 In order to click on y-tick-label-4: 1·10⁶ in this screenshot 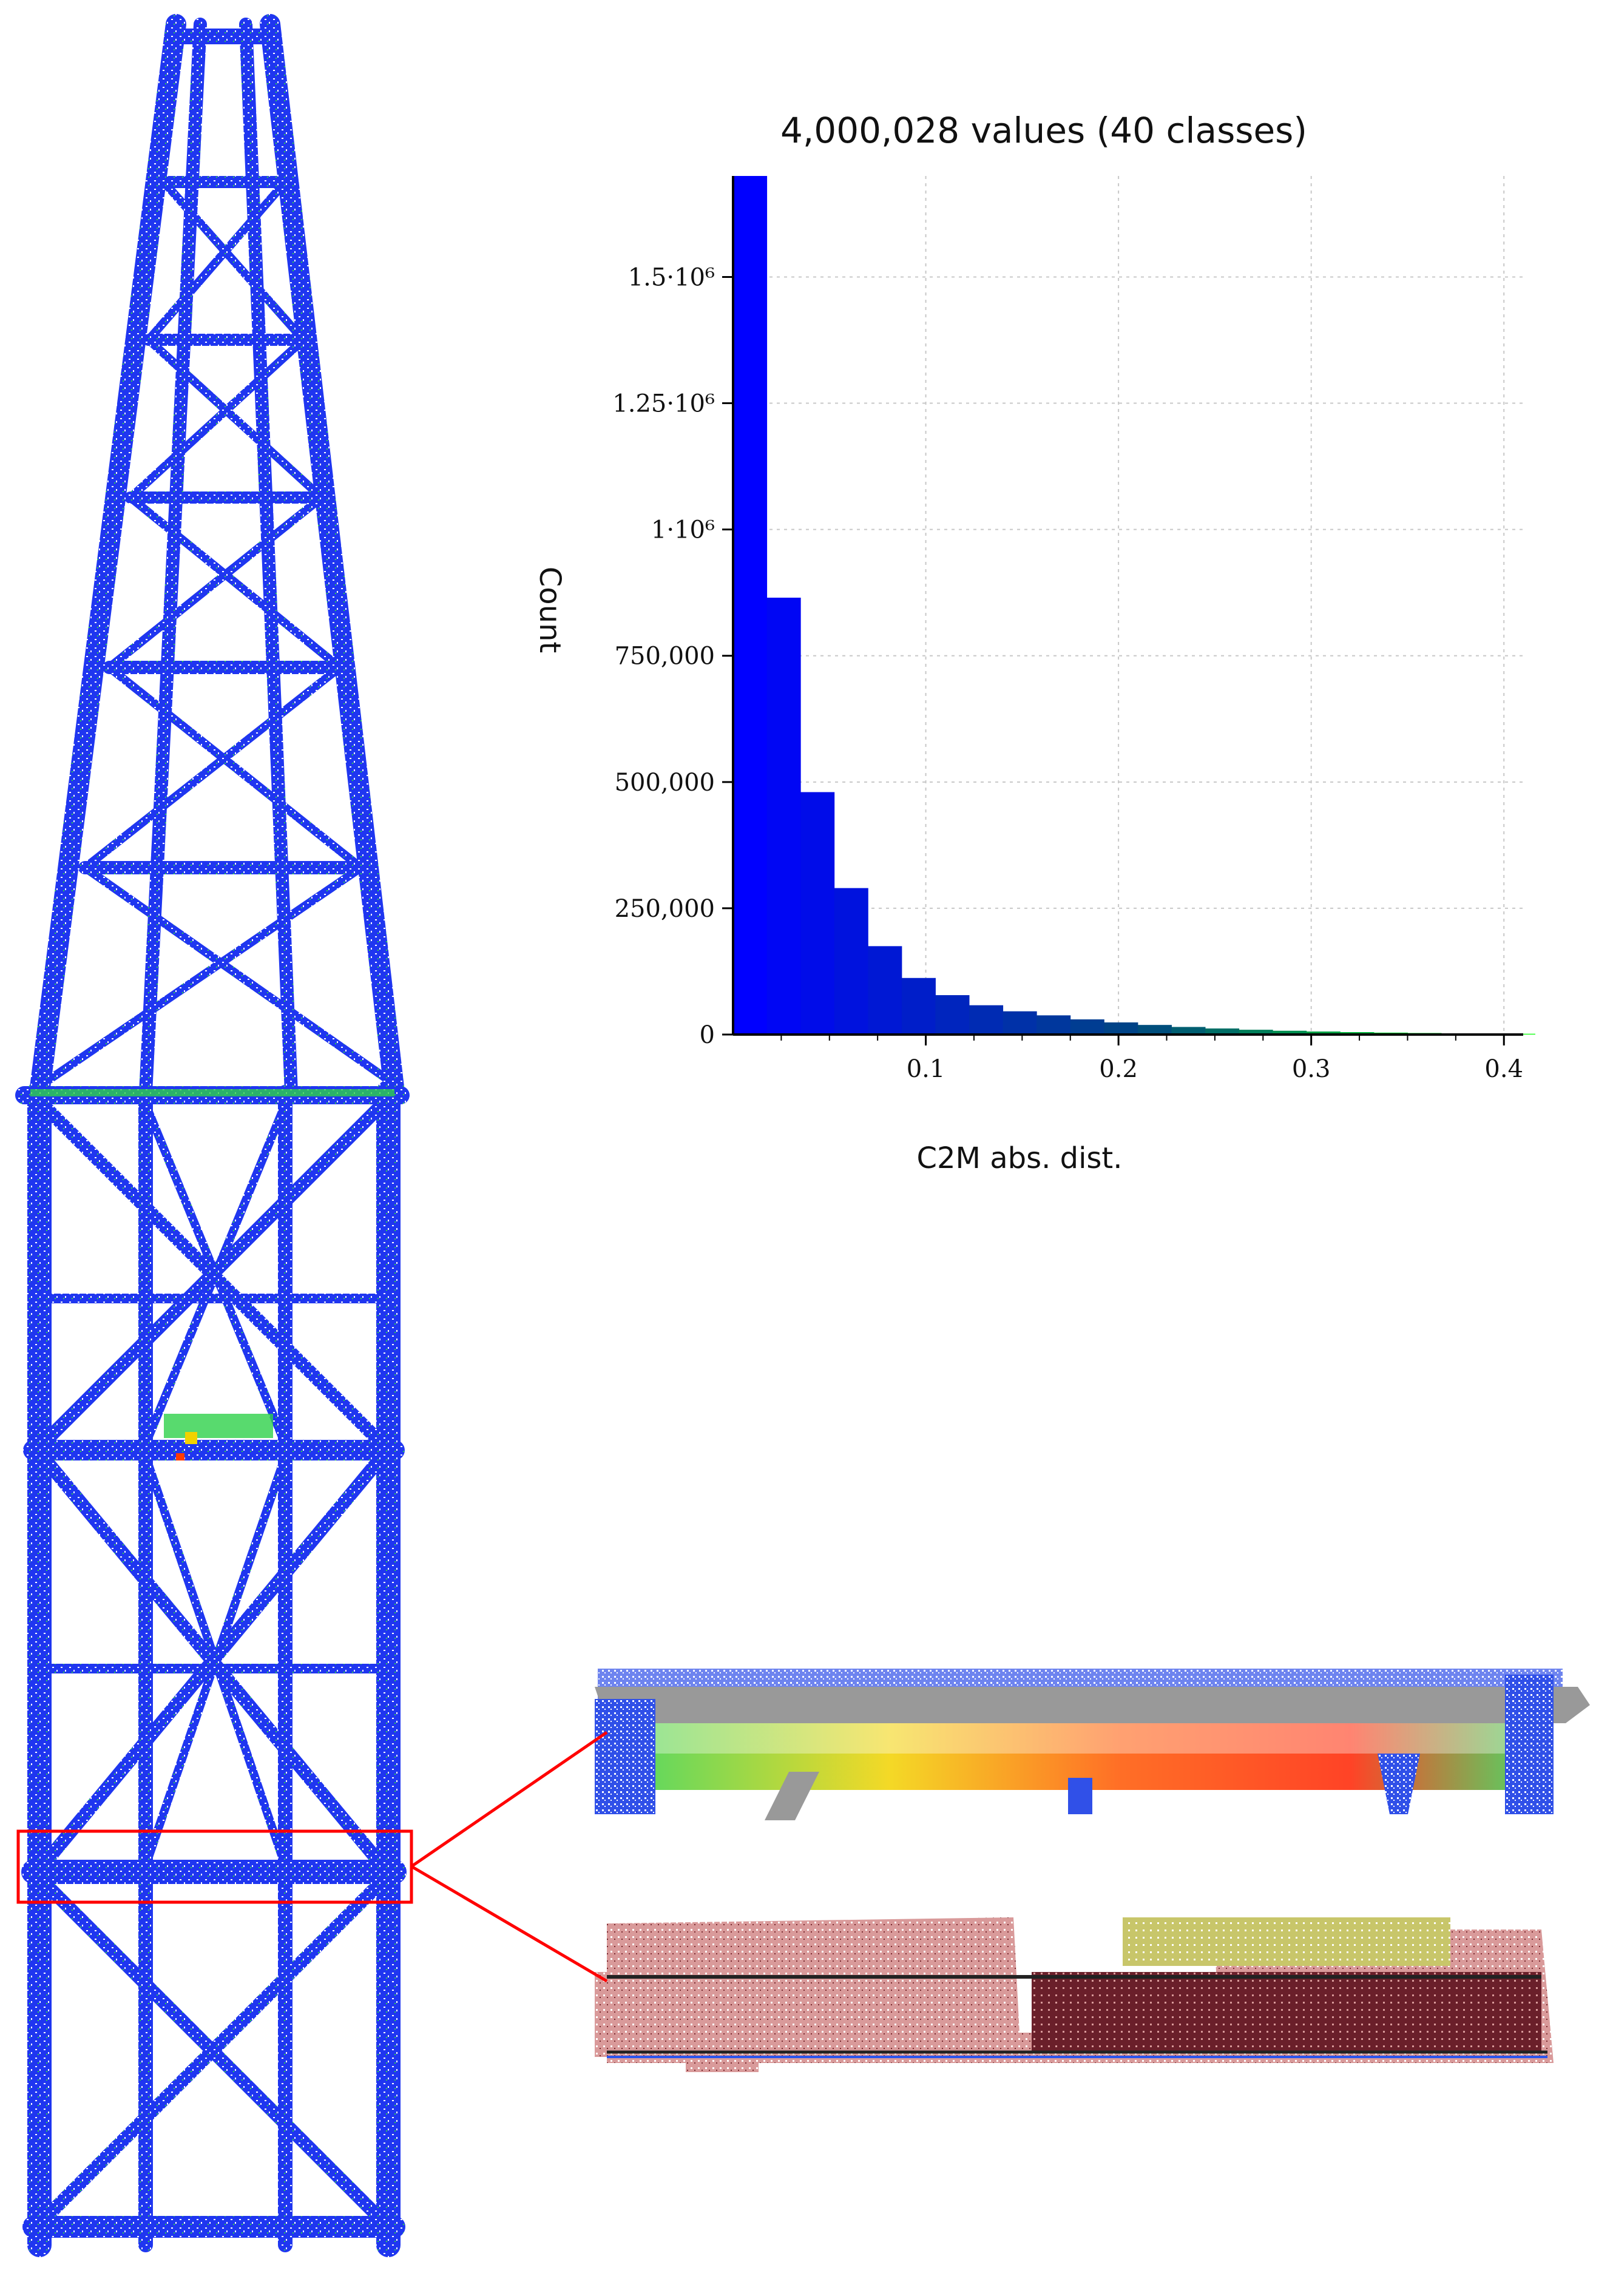, I will do `click(683, 530)`.